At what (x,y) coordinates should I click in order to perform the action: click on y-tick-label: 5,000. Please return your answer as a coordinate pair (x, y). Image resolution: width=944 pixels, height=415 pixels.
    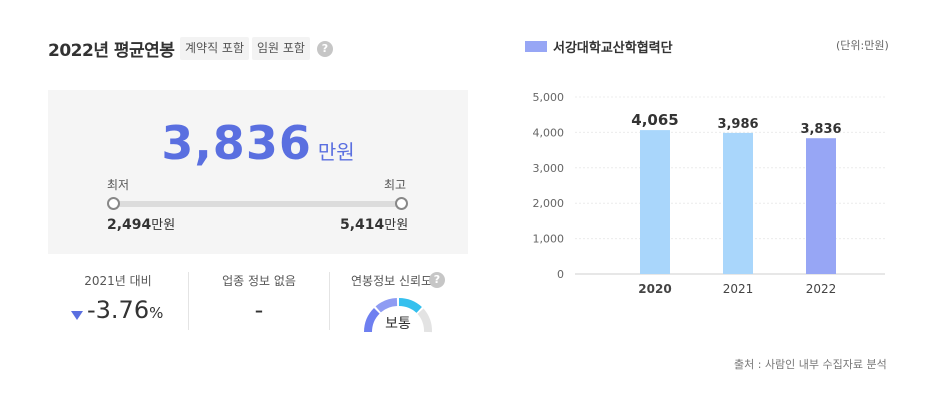
    Looking at the image, I should click on (549, 97).